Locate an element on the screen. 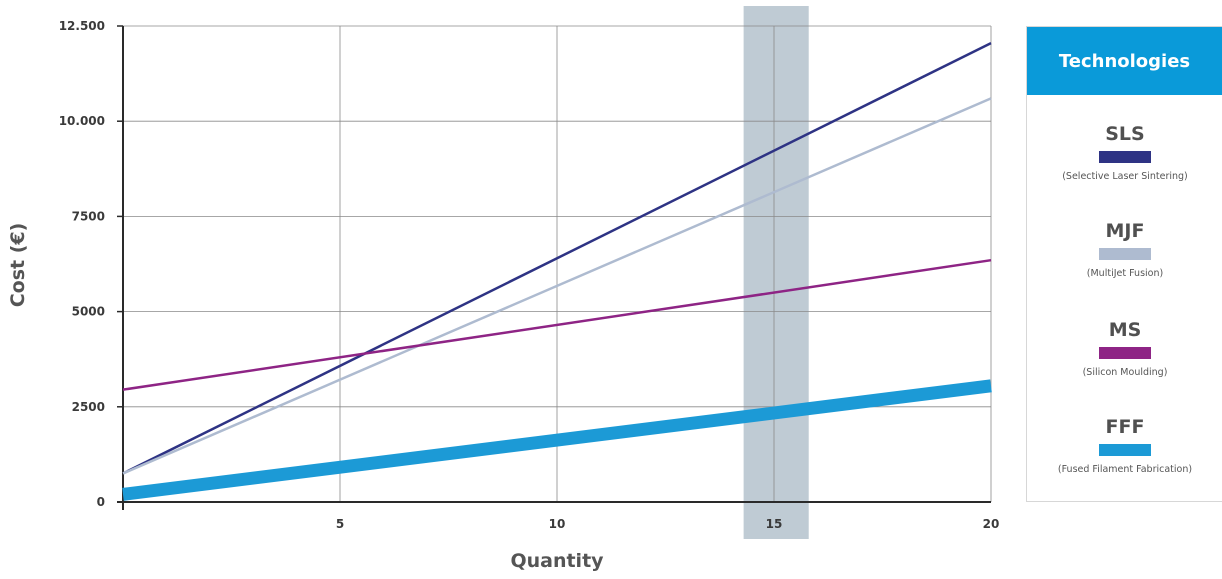 This screenshot has width=1222, height=579. legend-entry-ms: MS (Silicon Moulding) is located at coordinates (1124, 348).